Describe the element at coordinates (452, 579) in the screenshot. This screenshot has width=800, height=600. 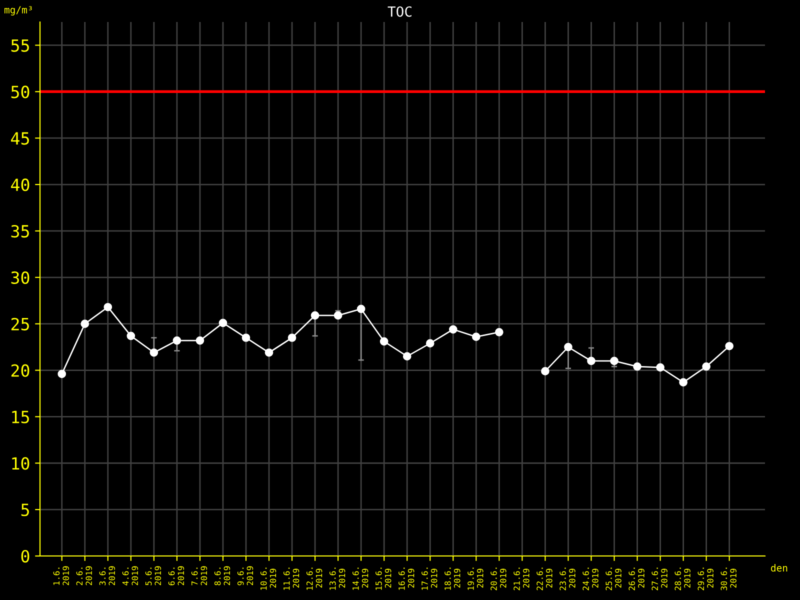
I see `x-tick-label: 18.6. 2019` at that location.